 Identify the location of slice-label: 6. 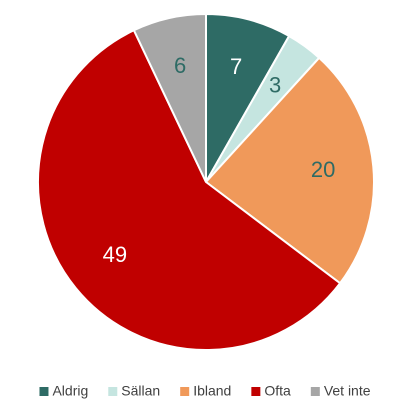
(180, 65).